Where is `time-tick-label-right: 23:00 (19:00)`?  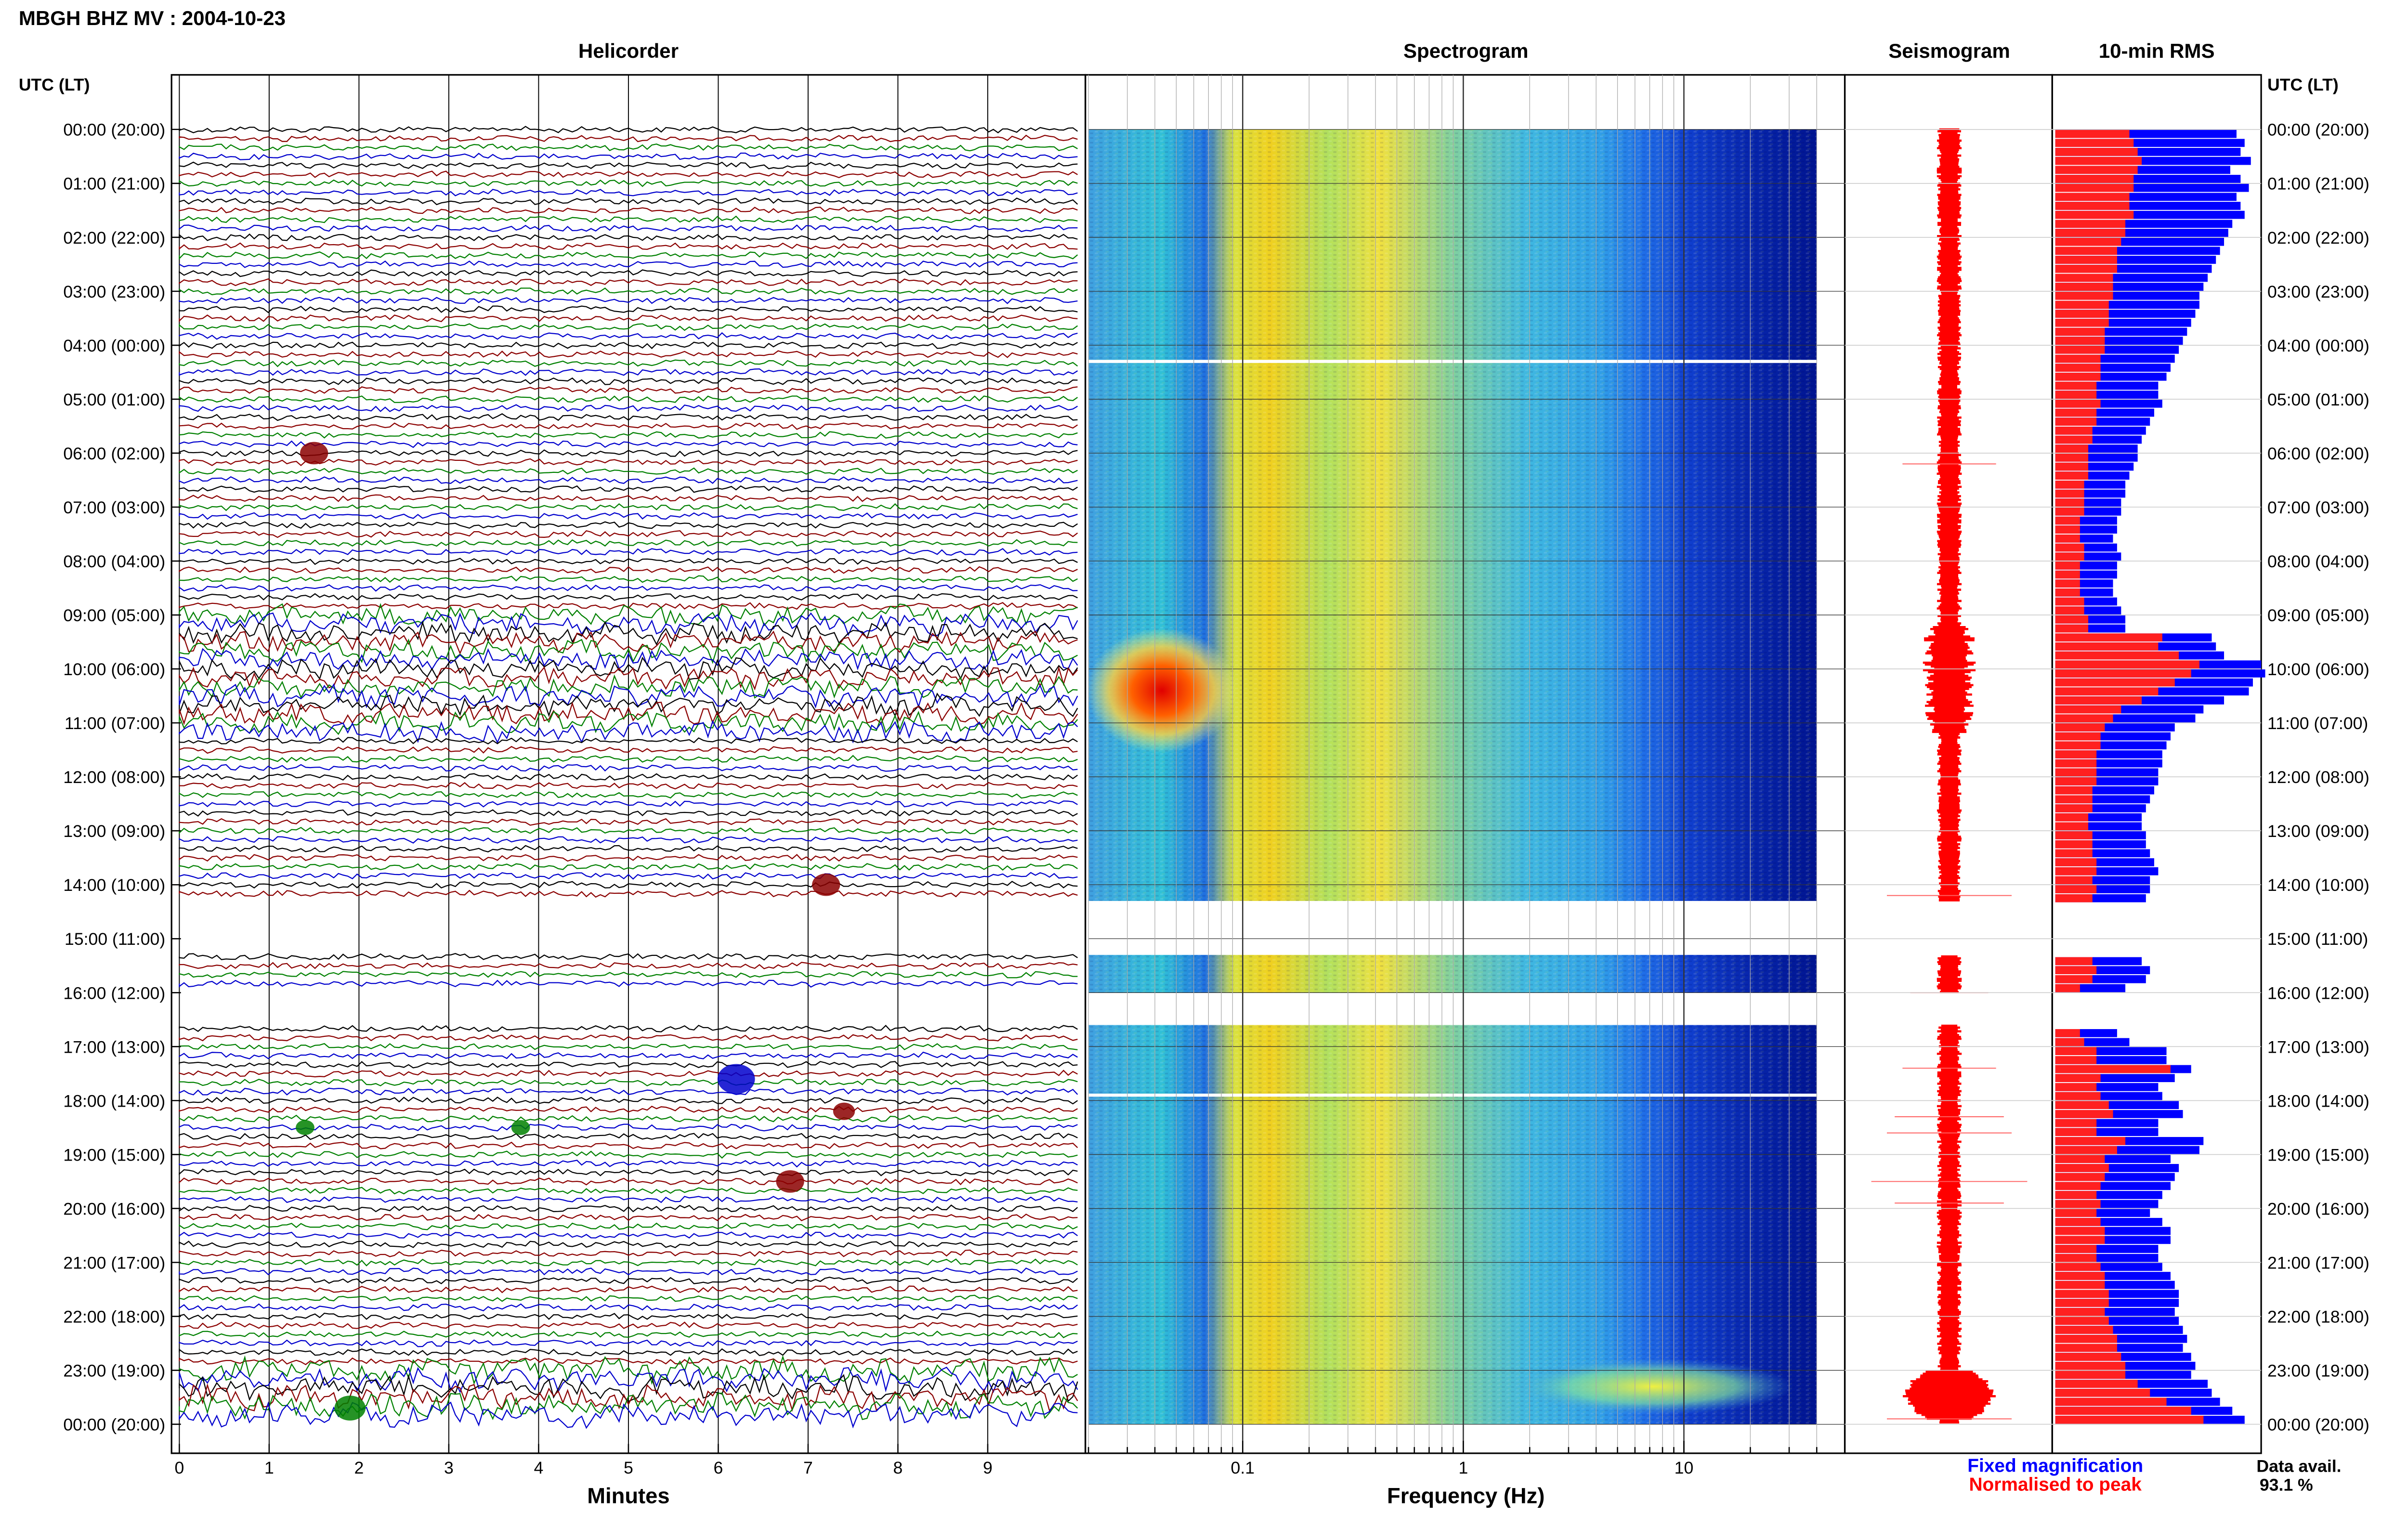
time-tick-label-right: 23:00 (19:00) is located at coordinates (2318, 1371).